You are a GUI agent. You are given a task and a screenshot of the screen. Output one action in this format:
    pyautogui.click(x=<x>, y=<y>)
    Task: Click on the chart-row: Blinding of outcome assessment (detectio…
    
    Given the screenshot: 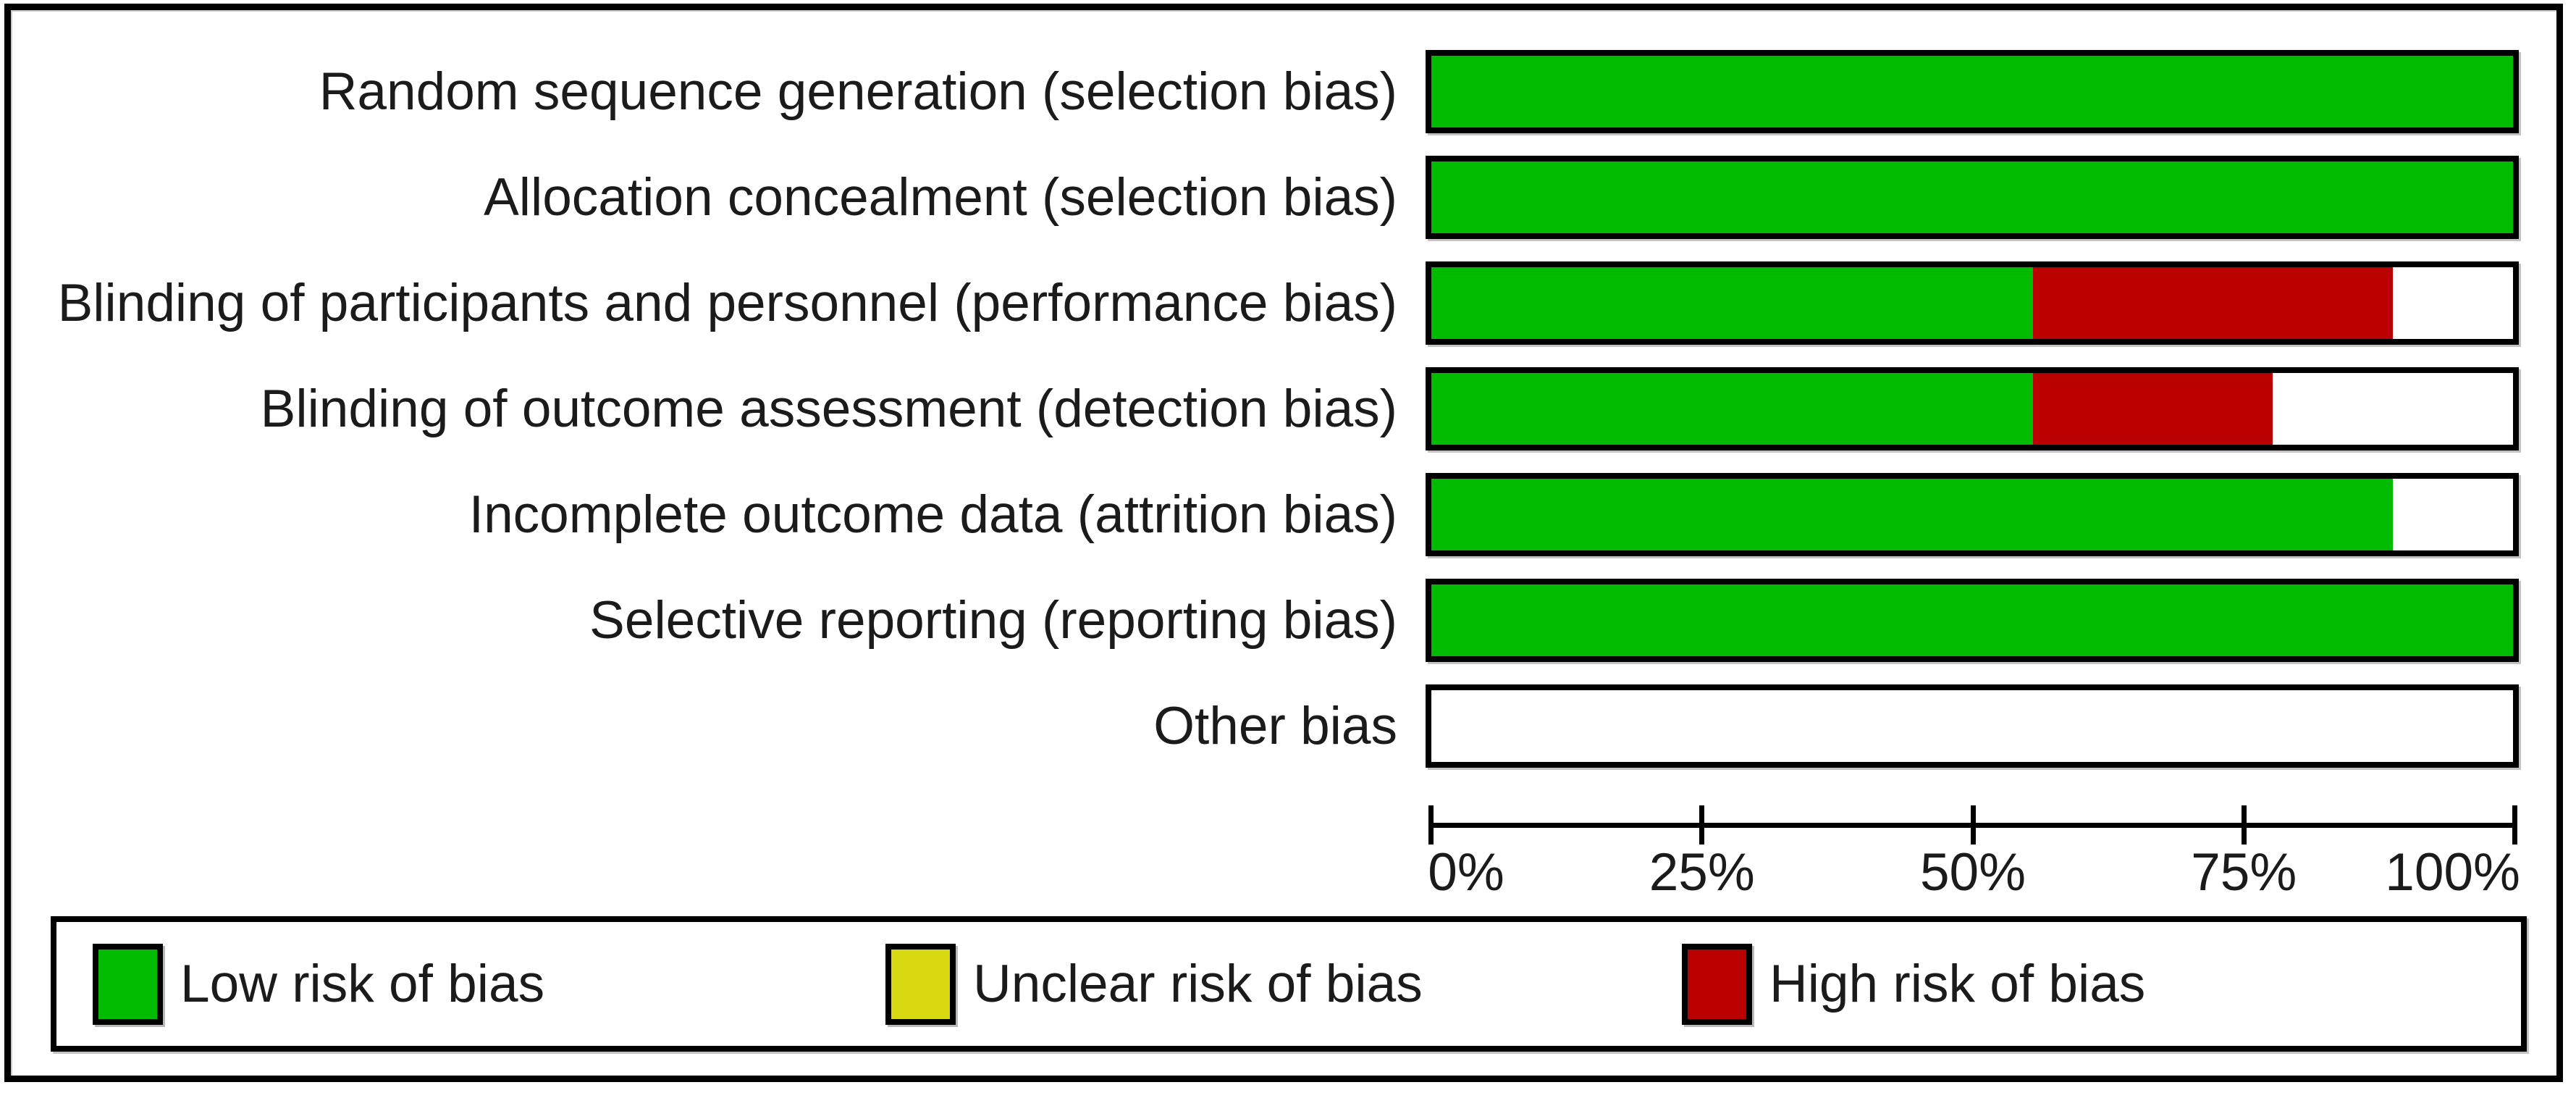 What is the action you would take?
    pyautogui.click(x=1288, y=409)
    